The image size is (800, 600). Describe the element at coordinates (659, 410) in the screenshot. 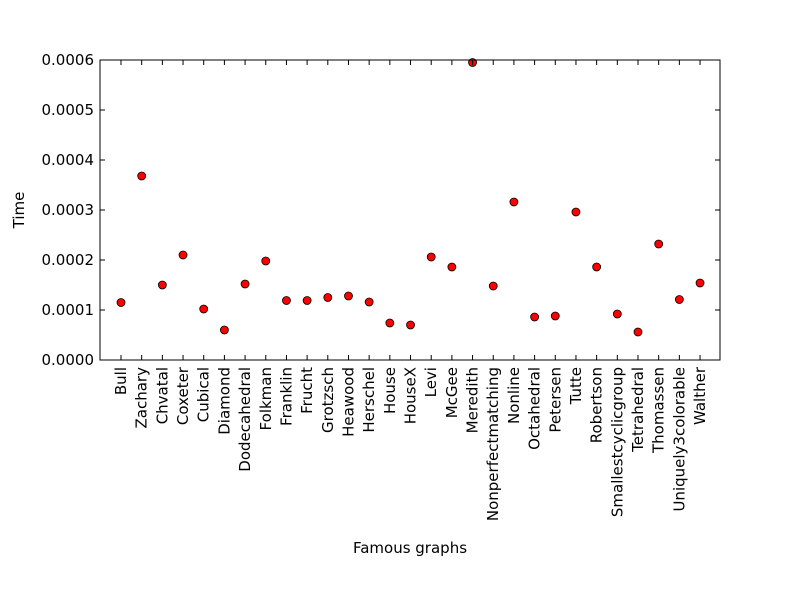

I see `x-tick-label: Thomassen` at that location.